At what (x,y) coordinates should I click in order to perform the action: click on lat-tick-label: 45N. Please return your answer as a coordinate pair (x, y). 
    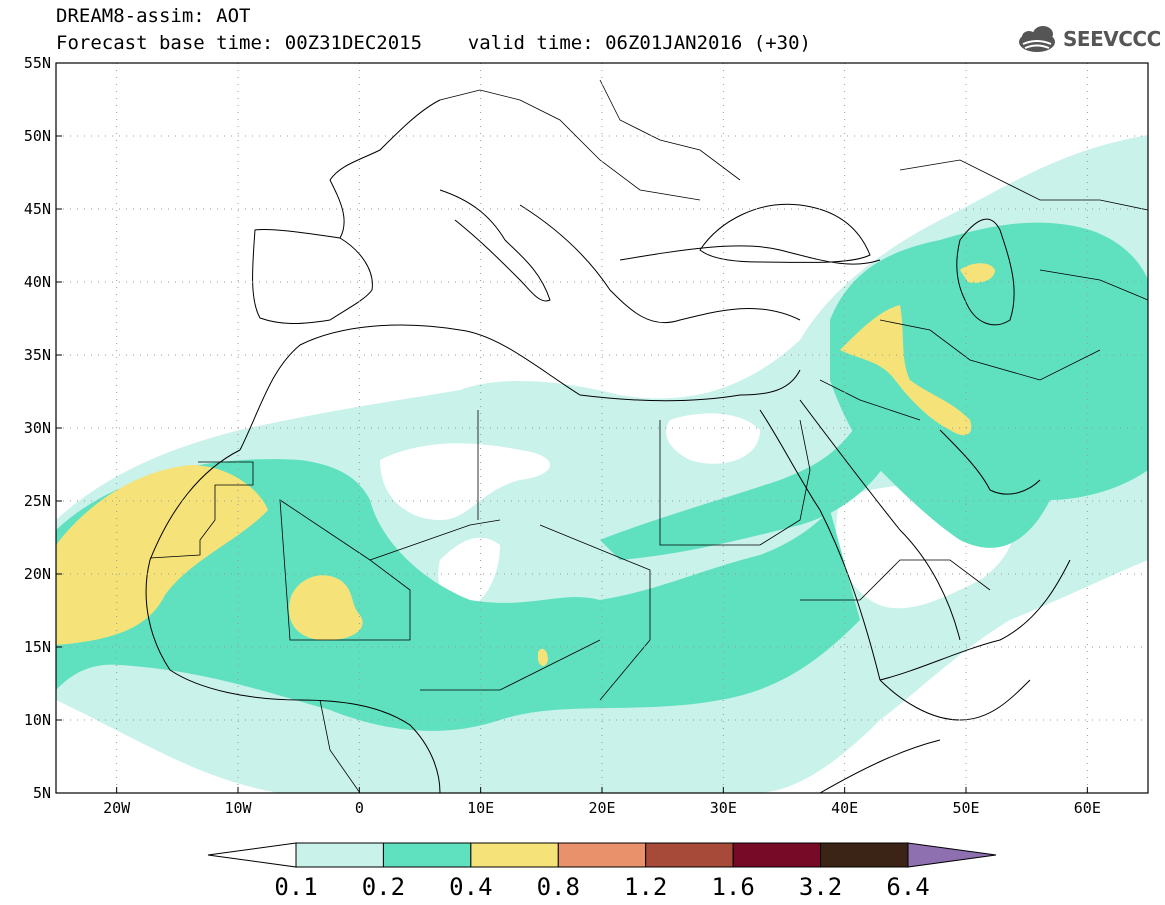
    Looking at the image, I should click on (37, 209).